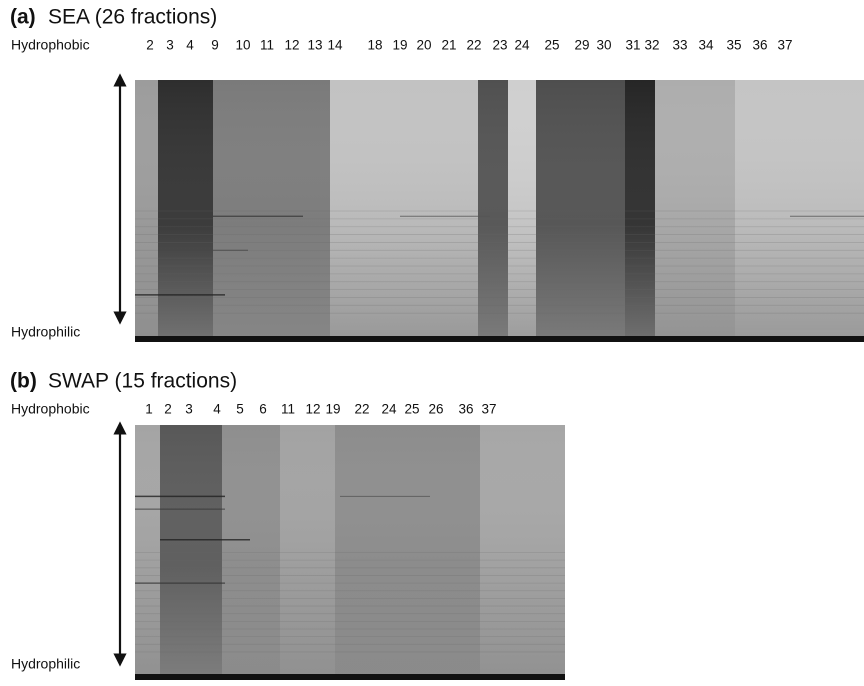  Describe the element at coordinates (142, 381) in the screenshot. I see `panel-title: SWAP (15 fractions)` at that location.